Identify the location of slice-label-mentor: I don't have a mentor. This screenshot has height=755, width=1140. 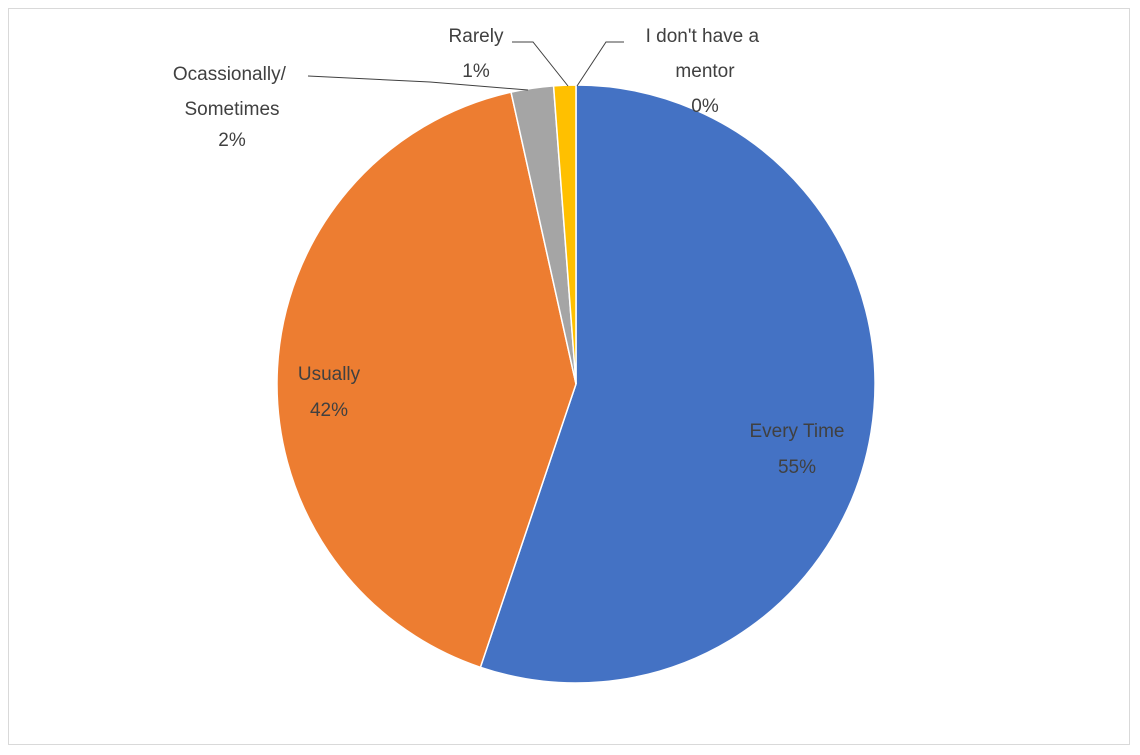
(705, 54).